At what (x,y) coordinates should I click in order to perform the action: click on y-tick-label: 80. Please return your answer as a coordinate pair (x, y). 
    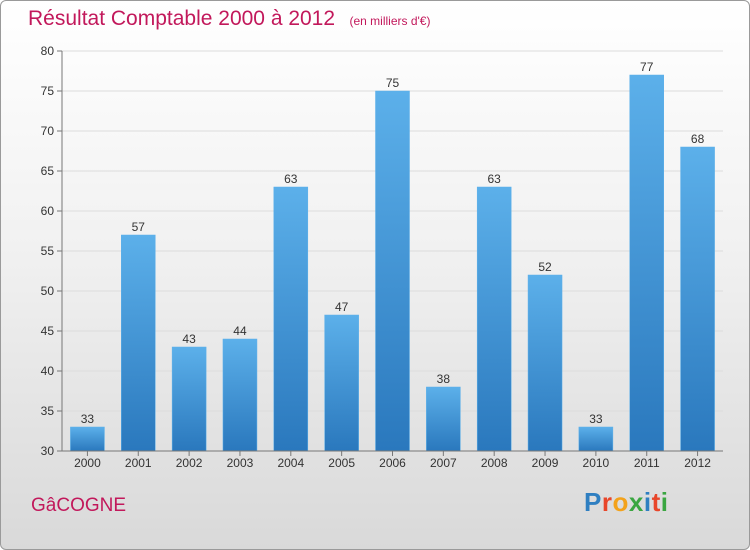
    Looking at the image, I should click on (48, 51).